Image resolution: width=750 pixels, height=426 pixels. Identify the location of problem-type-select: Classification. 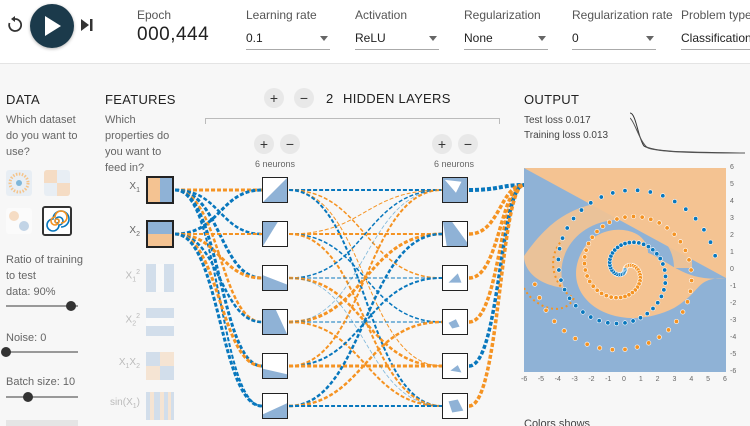
(715, 40).